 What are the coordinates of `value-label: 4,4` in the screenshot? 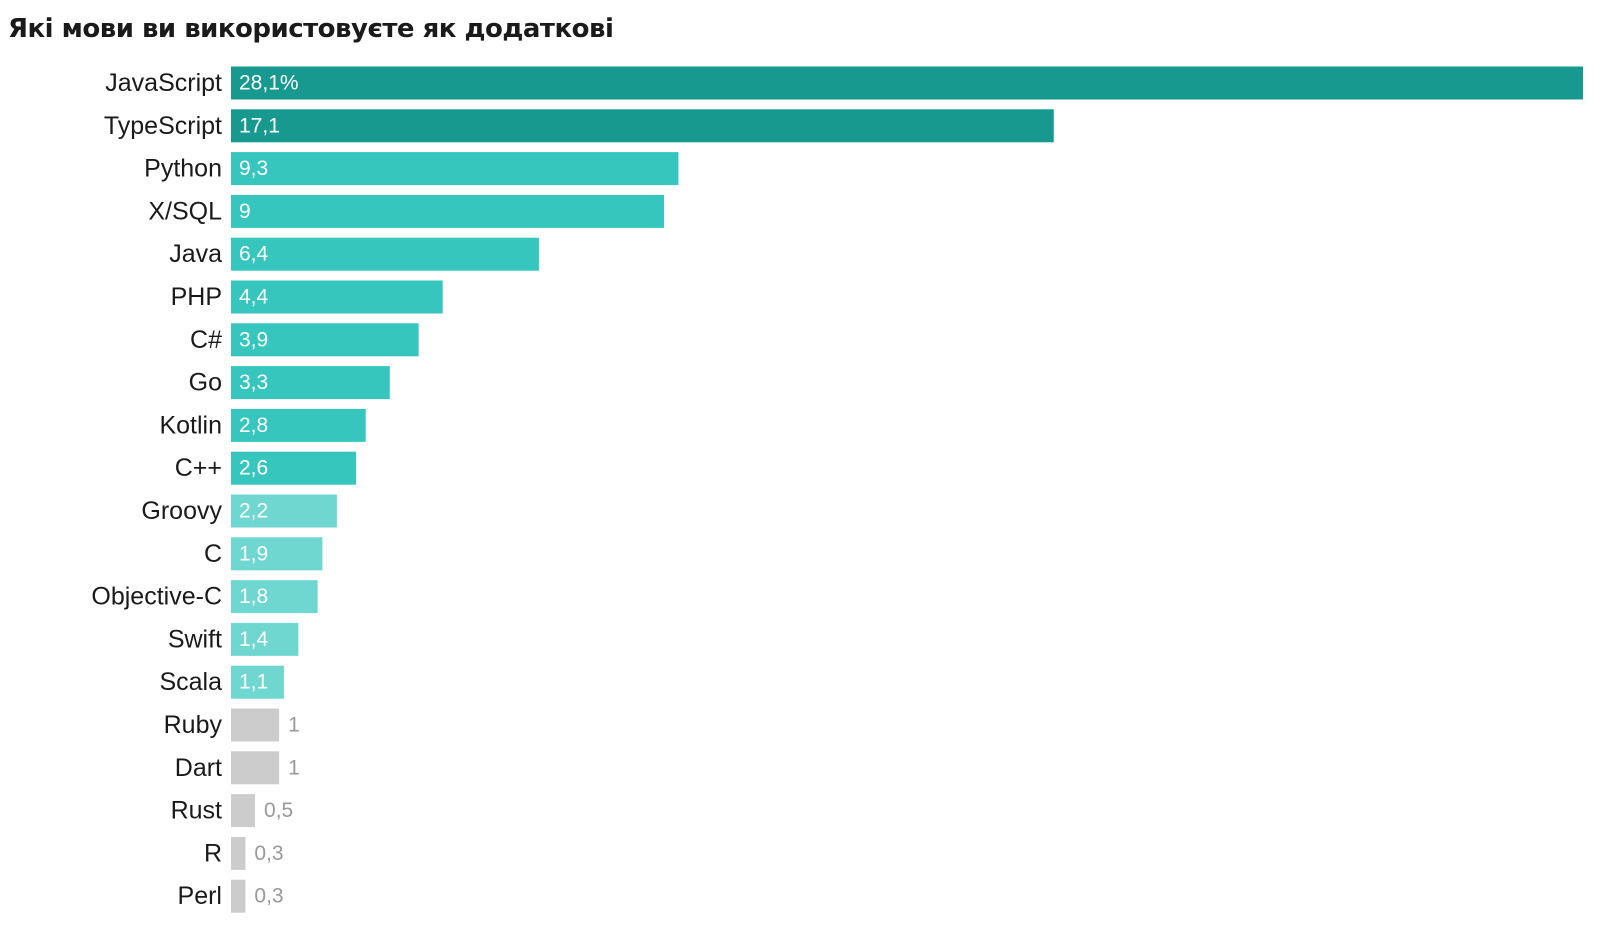 It's located at (254, 297).